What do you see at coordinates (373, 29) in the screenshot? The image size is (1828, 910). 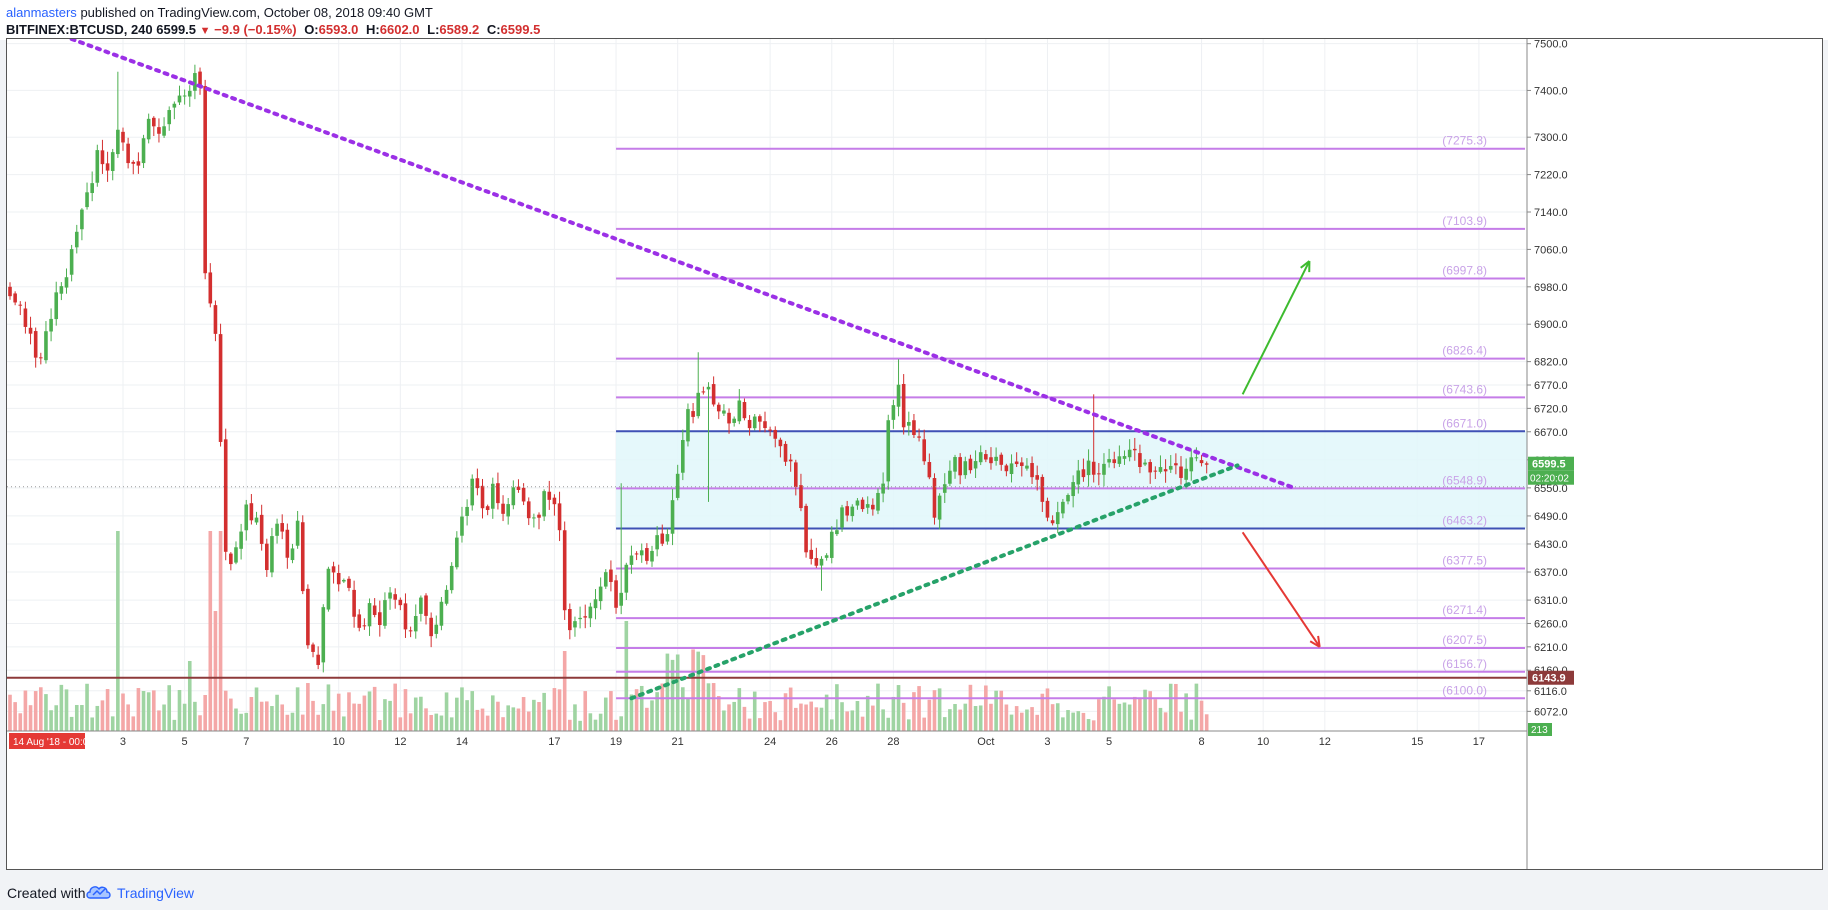 I see `ohlc-high-key: H:` at bounding box center [373, 29].